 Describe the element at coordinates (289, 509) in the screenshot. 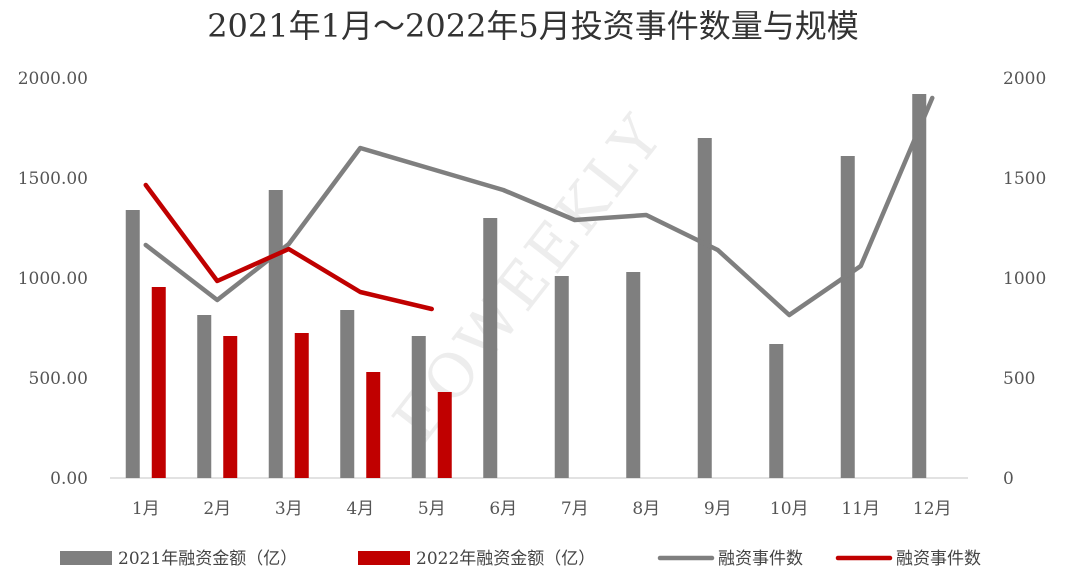

I see `x-tick-label: 3月` at that location.